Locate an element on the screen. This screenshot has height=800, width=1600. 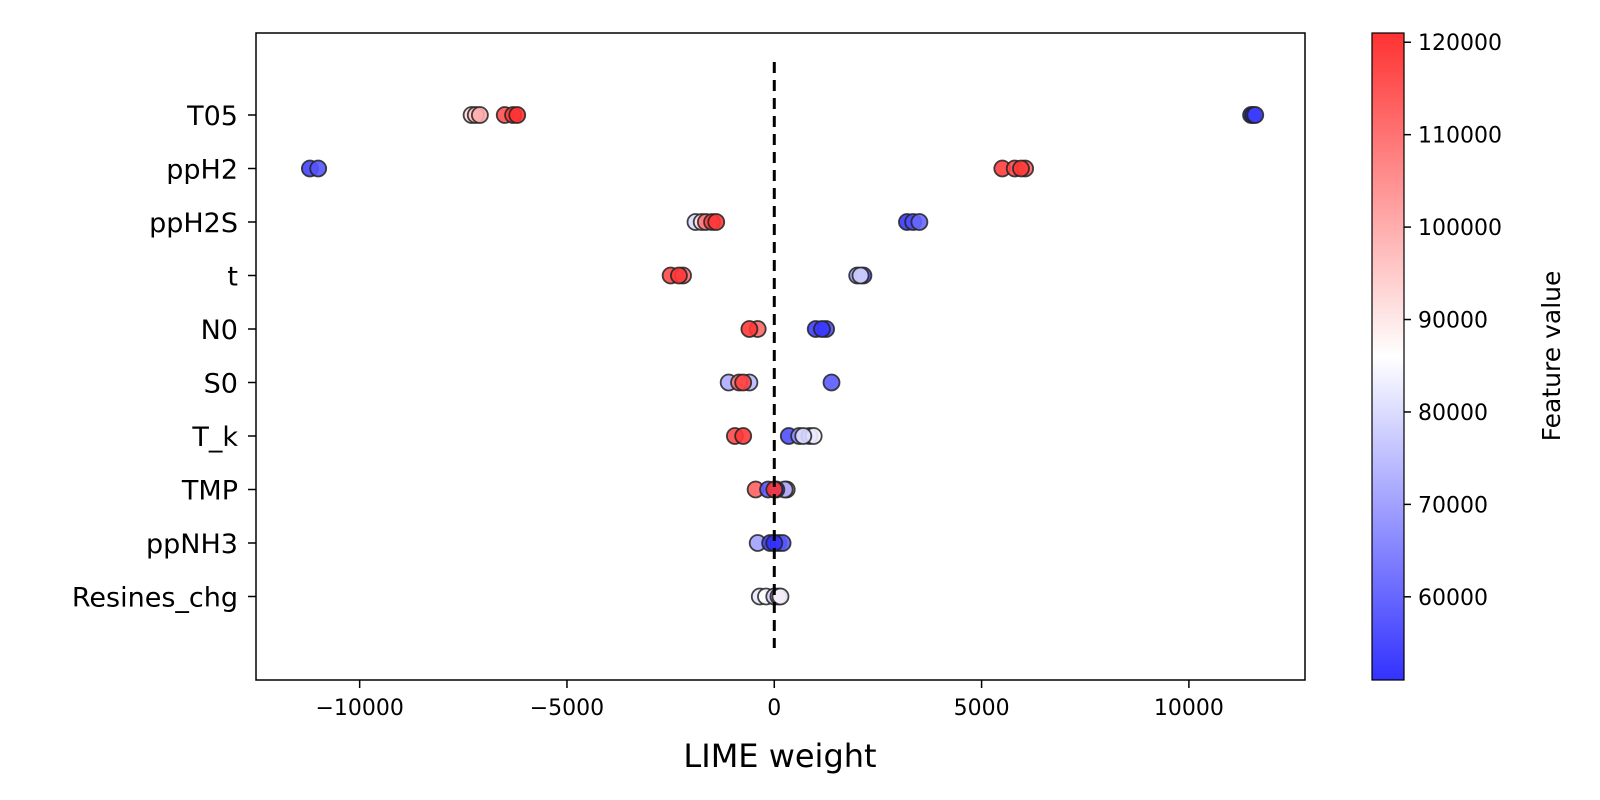
y-tick-label: ppNH3 is located at coordinates (192, 544).